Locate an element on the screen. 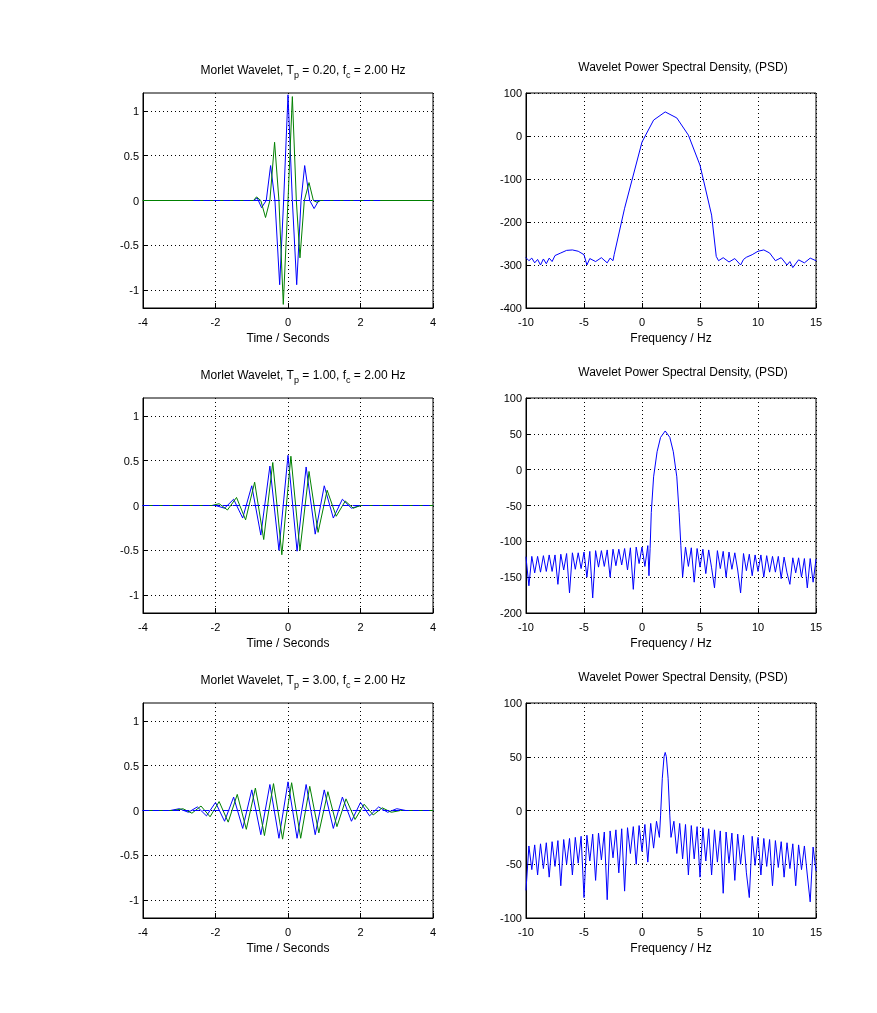 The image size is (877, 1013). y-tick-label: -400 is located at coordinates (510, 308).